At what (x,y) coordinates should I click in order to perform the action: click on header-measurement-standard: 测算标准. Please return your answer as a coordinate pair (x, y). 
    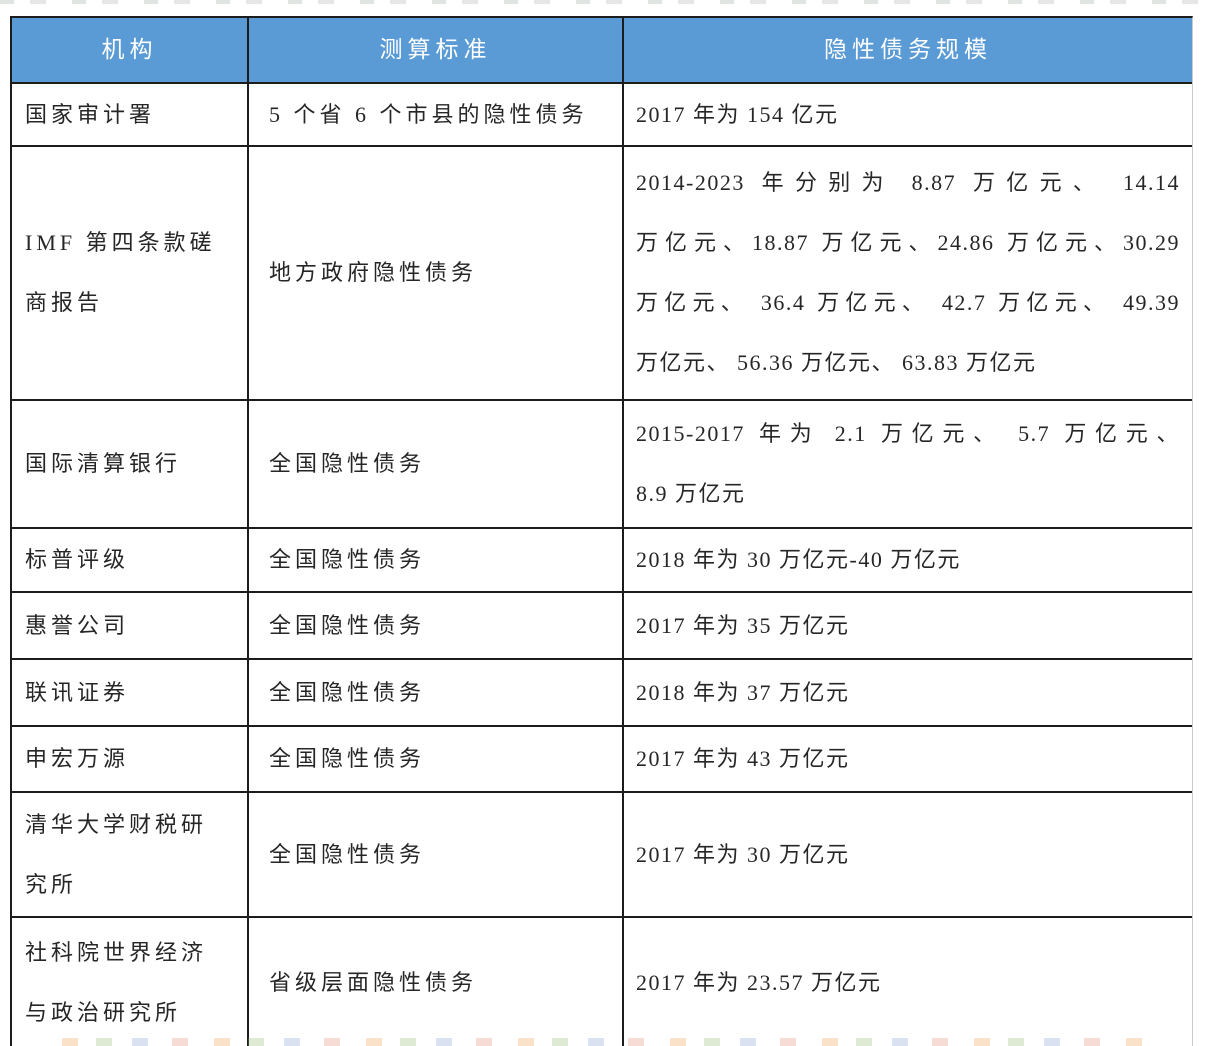
    Looking at the image, I should click on (434, 50).